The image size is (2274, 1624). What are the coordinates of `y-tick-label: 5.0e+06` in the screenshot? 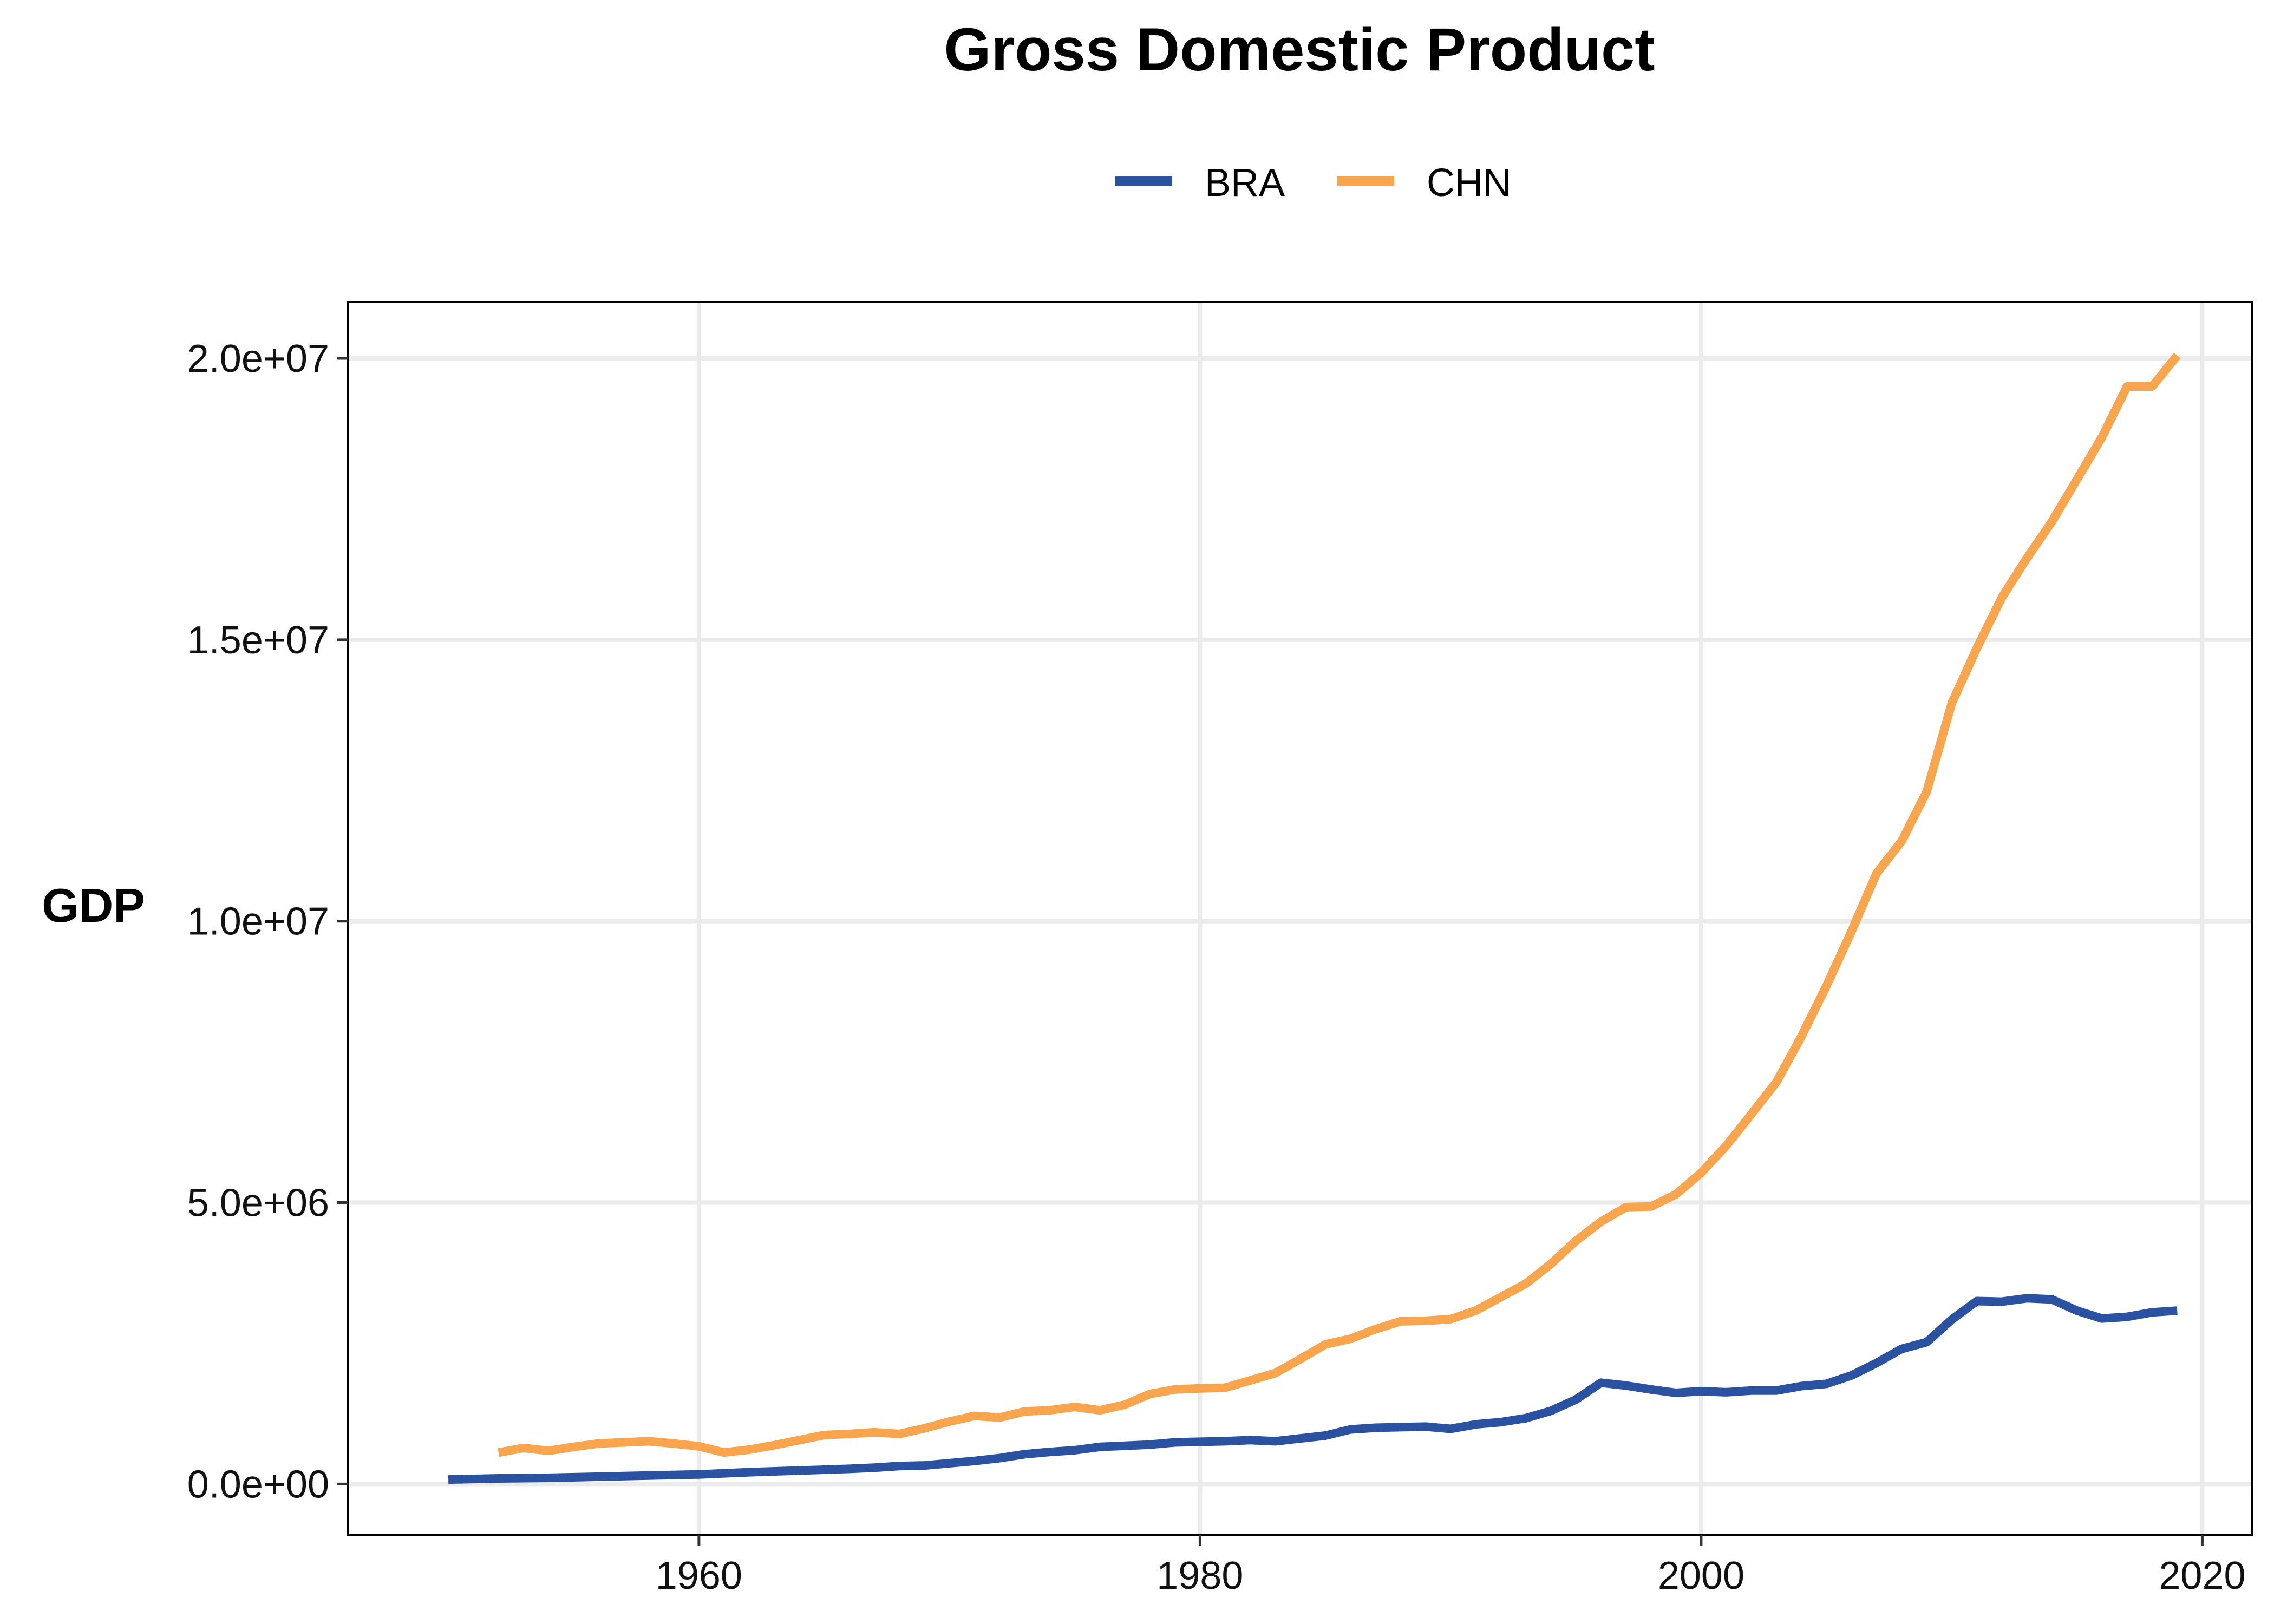 It's located at (258, 1203).